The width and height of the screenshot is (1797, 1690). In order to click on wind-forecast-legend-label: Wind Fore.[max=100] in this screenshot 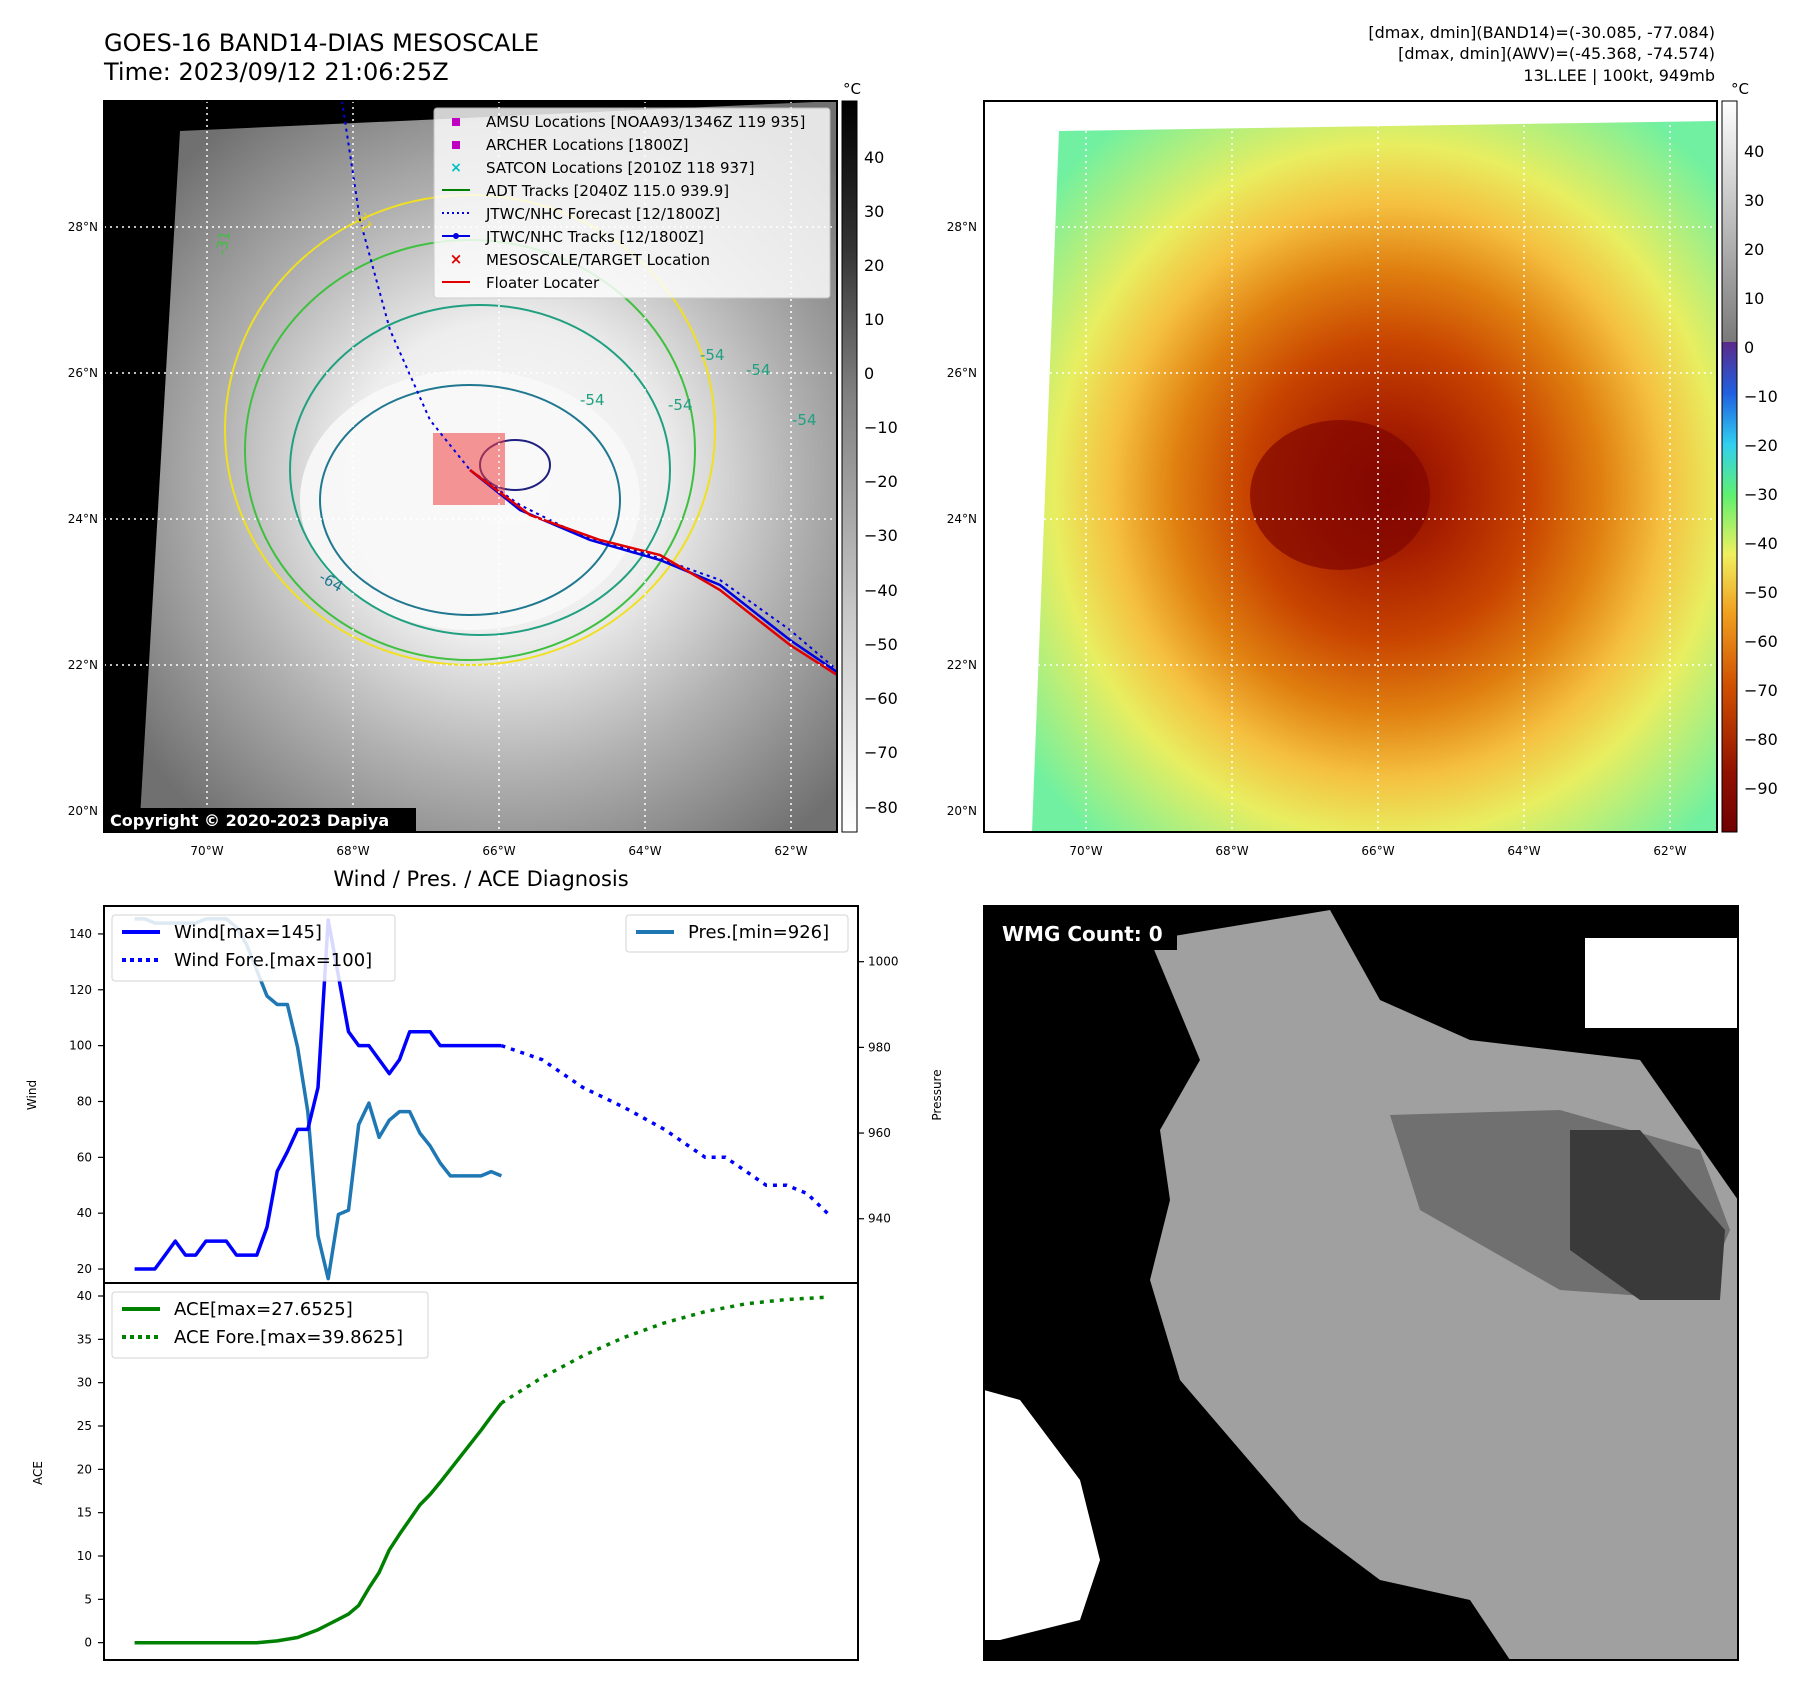, I will do `click(273, 960)`.